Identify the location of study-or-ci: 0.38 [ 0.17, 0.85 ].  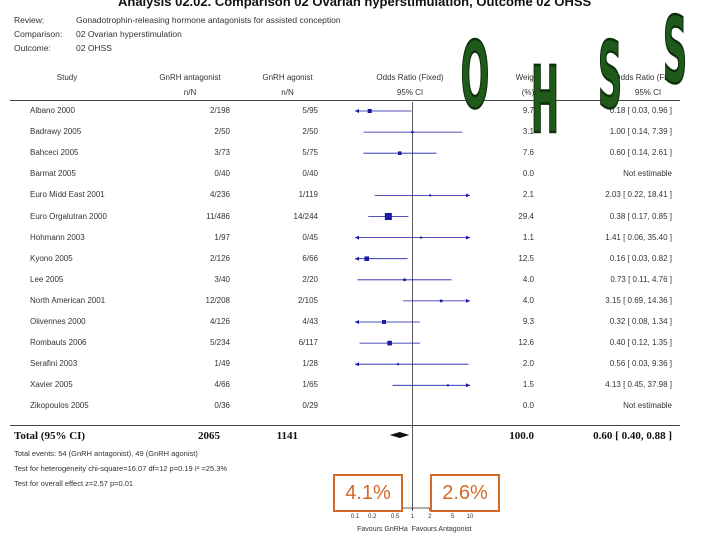
(640, 216).